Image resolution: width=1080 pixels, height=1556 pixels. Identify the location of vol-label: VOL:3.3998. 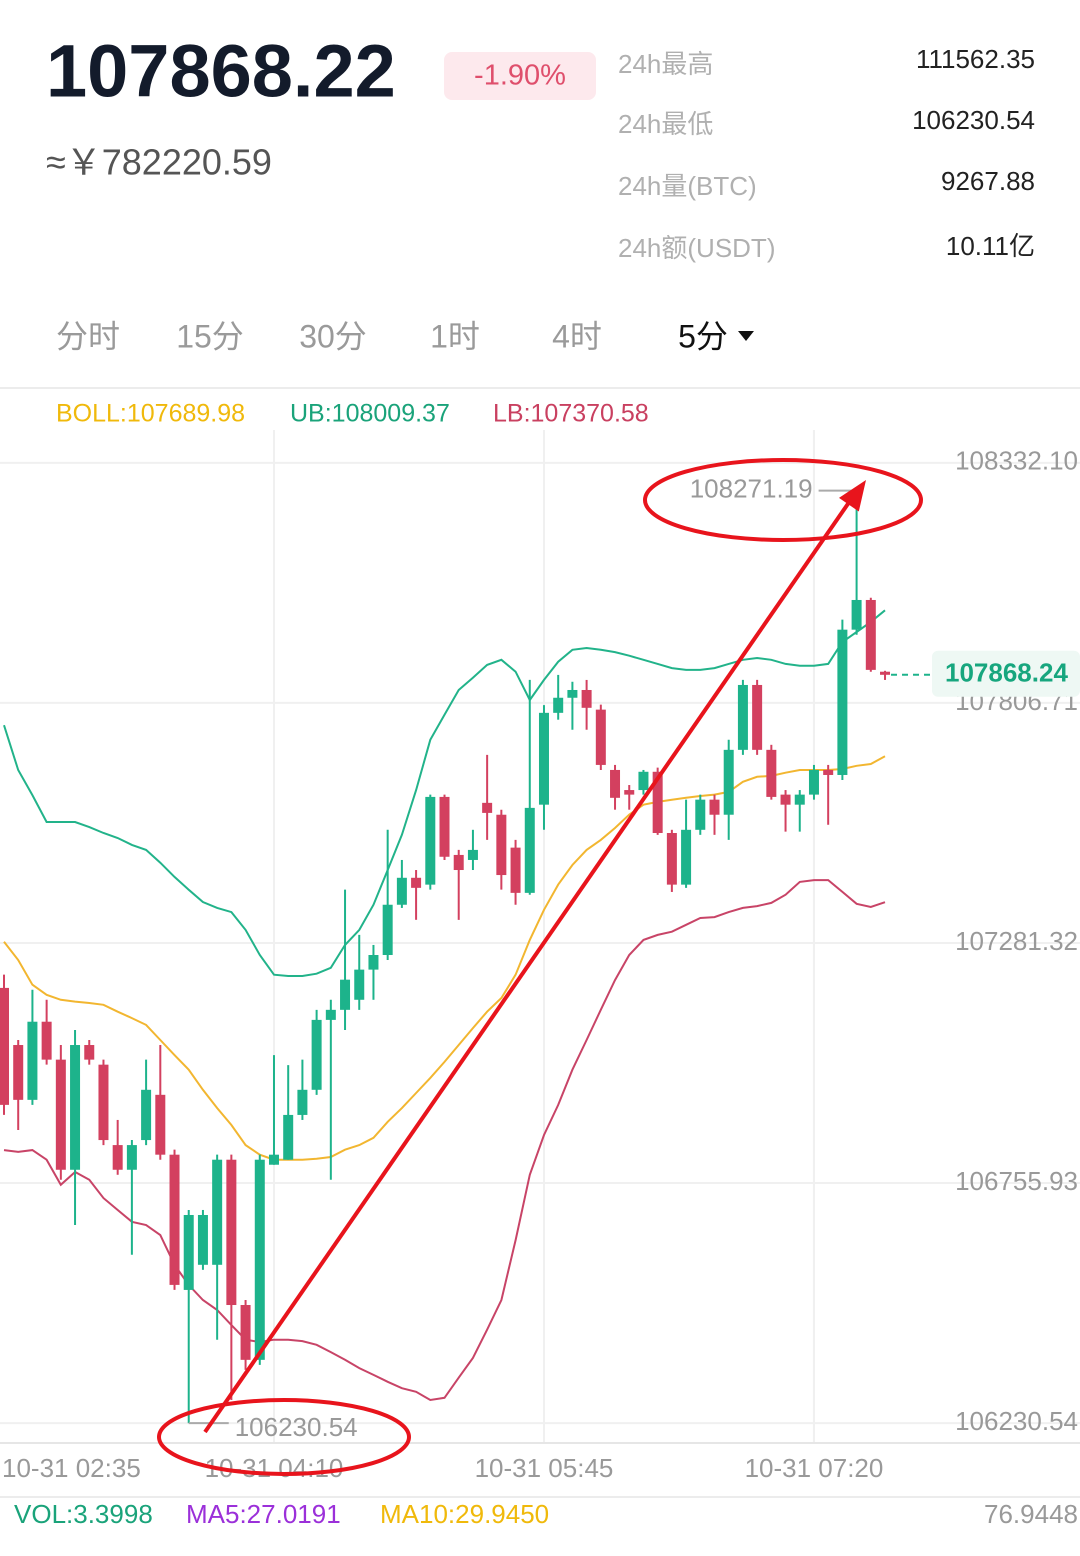
(83, 1514).